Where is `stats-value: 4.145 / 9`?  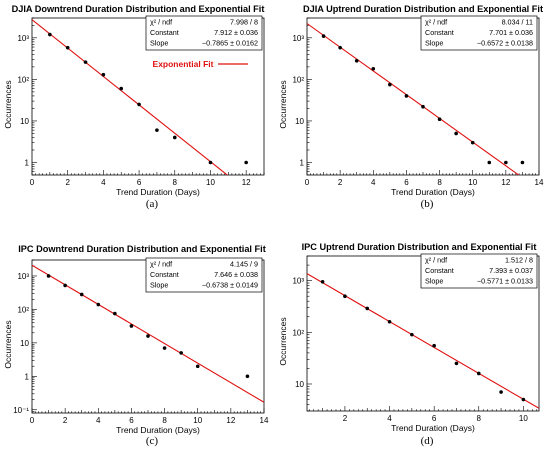
stats-value: 4.145 / 9 is located at coordinates (244, 264).